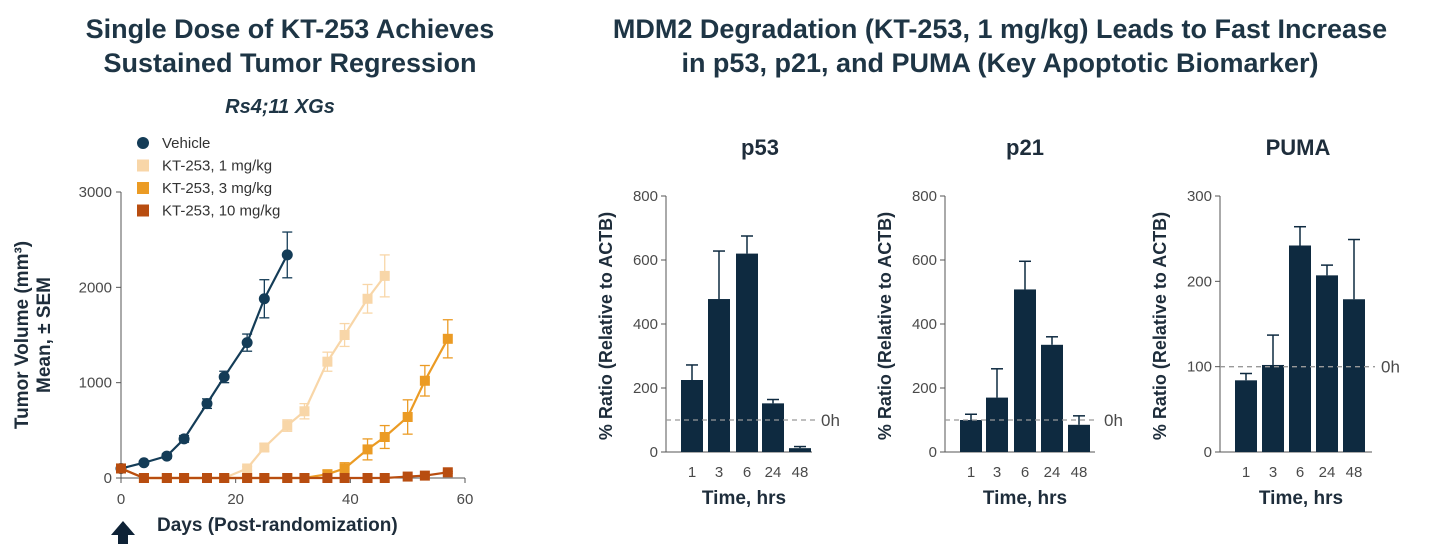 The image size is (1429, 544). I want to click on legend-label: KT-253, 1 mg/kg, so click(217, 166).